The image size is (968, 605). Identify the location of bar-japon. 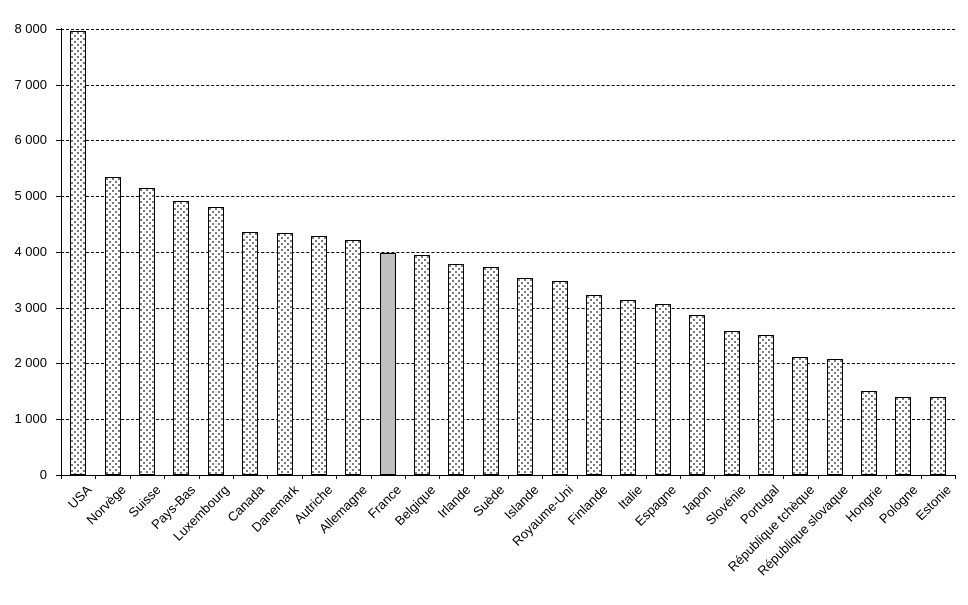
(697, 394).